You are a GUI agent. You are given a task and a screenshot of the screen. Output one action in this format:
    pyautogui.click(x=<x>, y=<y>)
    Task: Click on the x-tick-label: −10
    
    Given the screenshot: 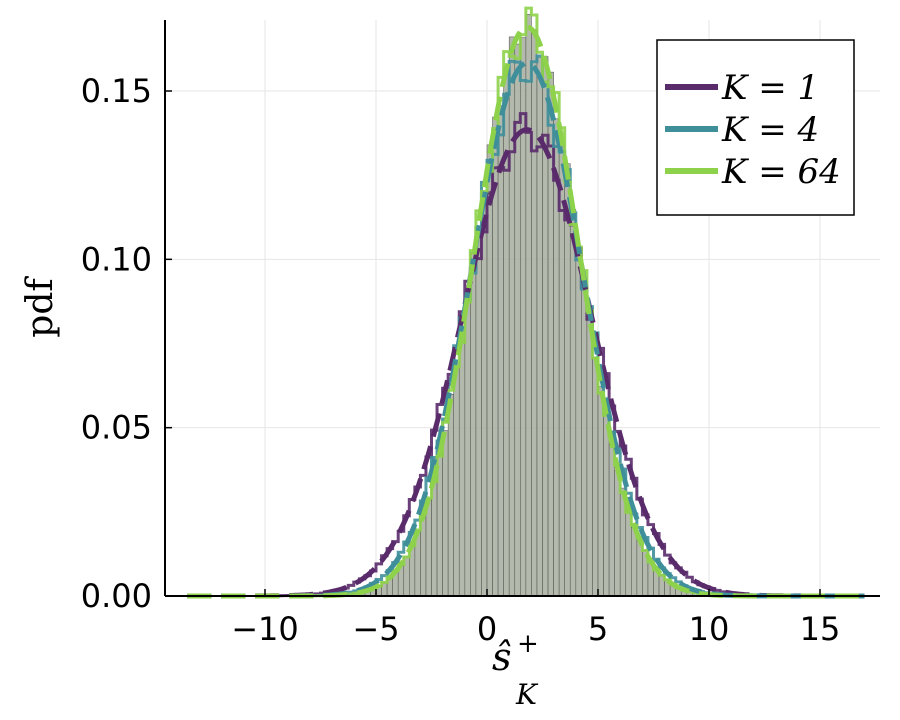 What is the action you would take?
    pyautogui.click(x=265, y=629)
    